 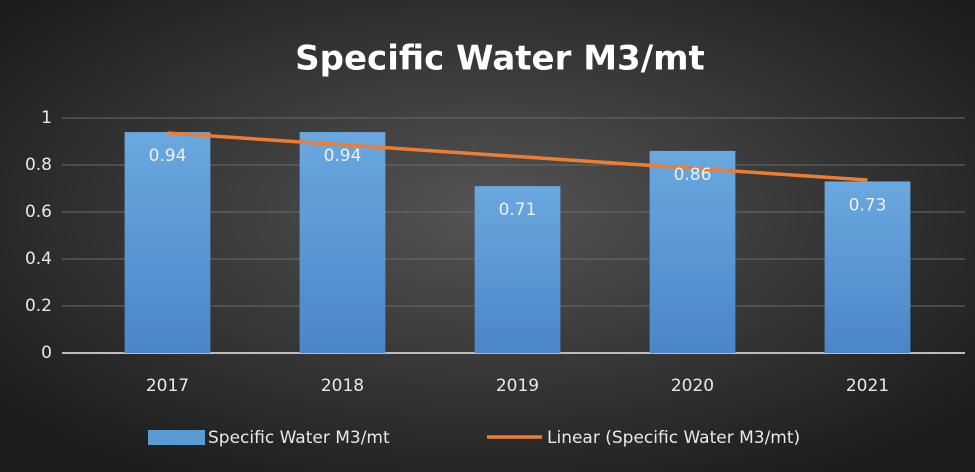 I want to click on legend-swatch, so click(x=176, y=437).